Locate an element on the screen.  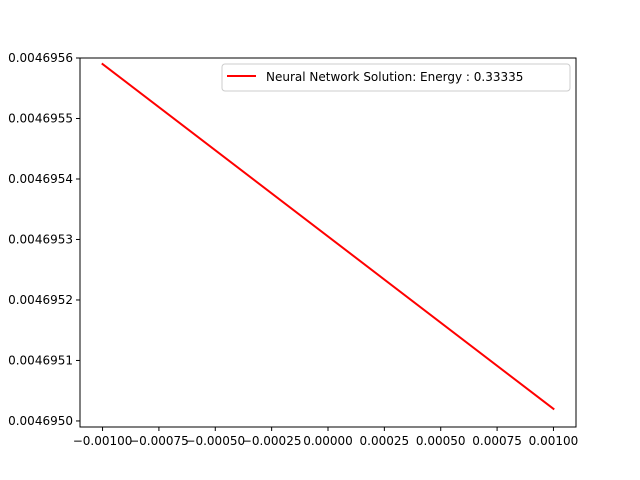
x-tick-label: 0.00050 is located at coordinates (441, 441).